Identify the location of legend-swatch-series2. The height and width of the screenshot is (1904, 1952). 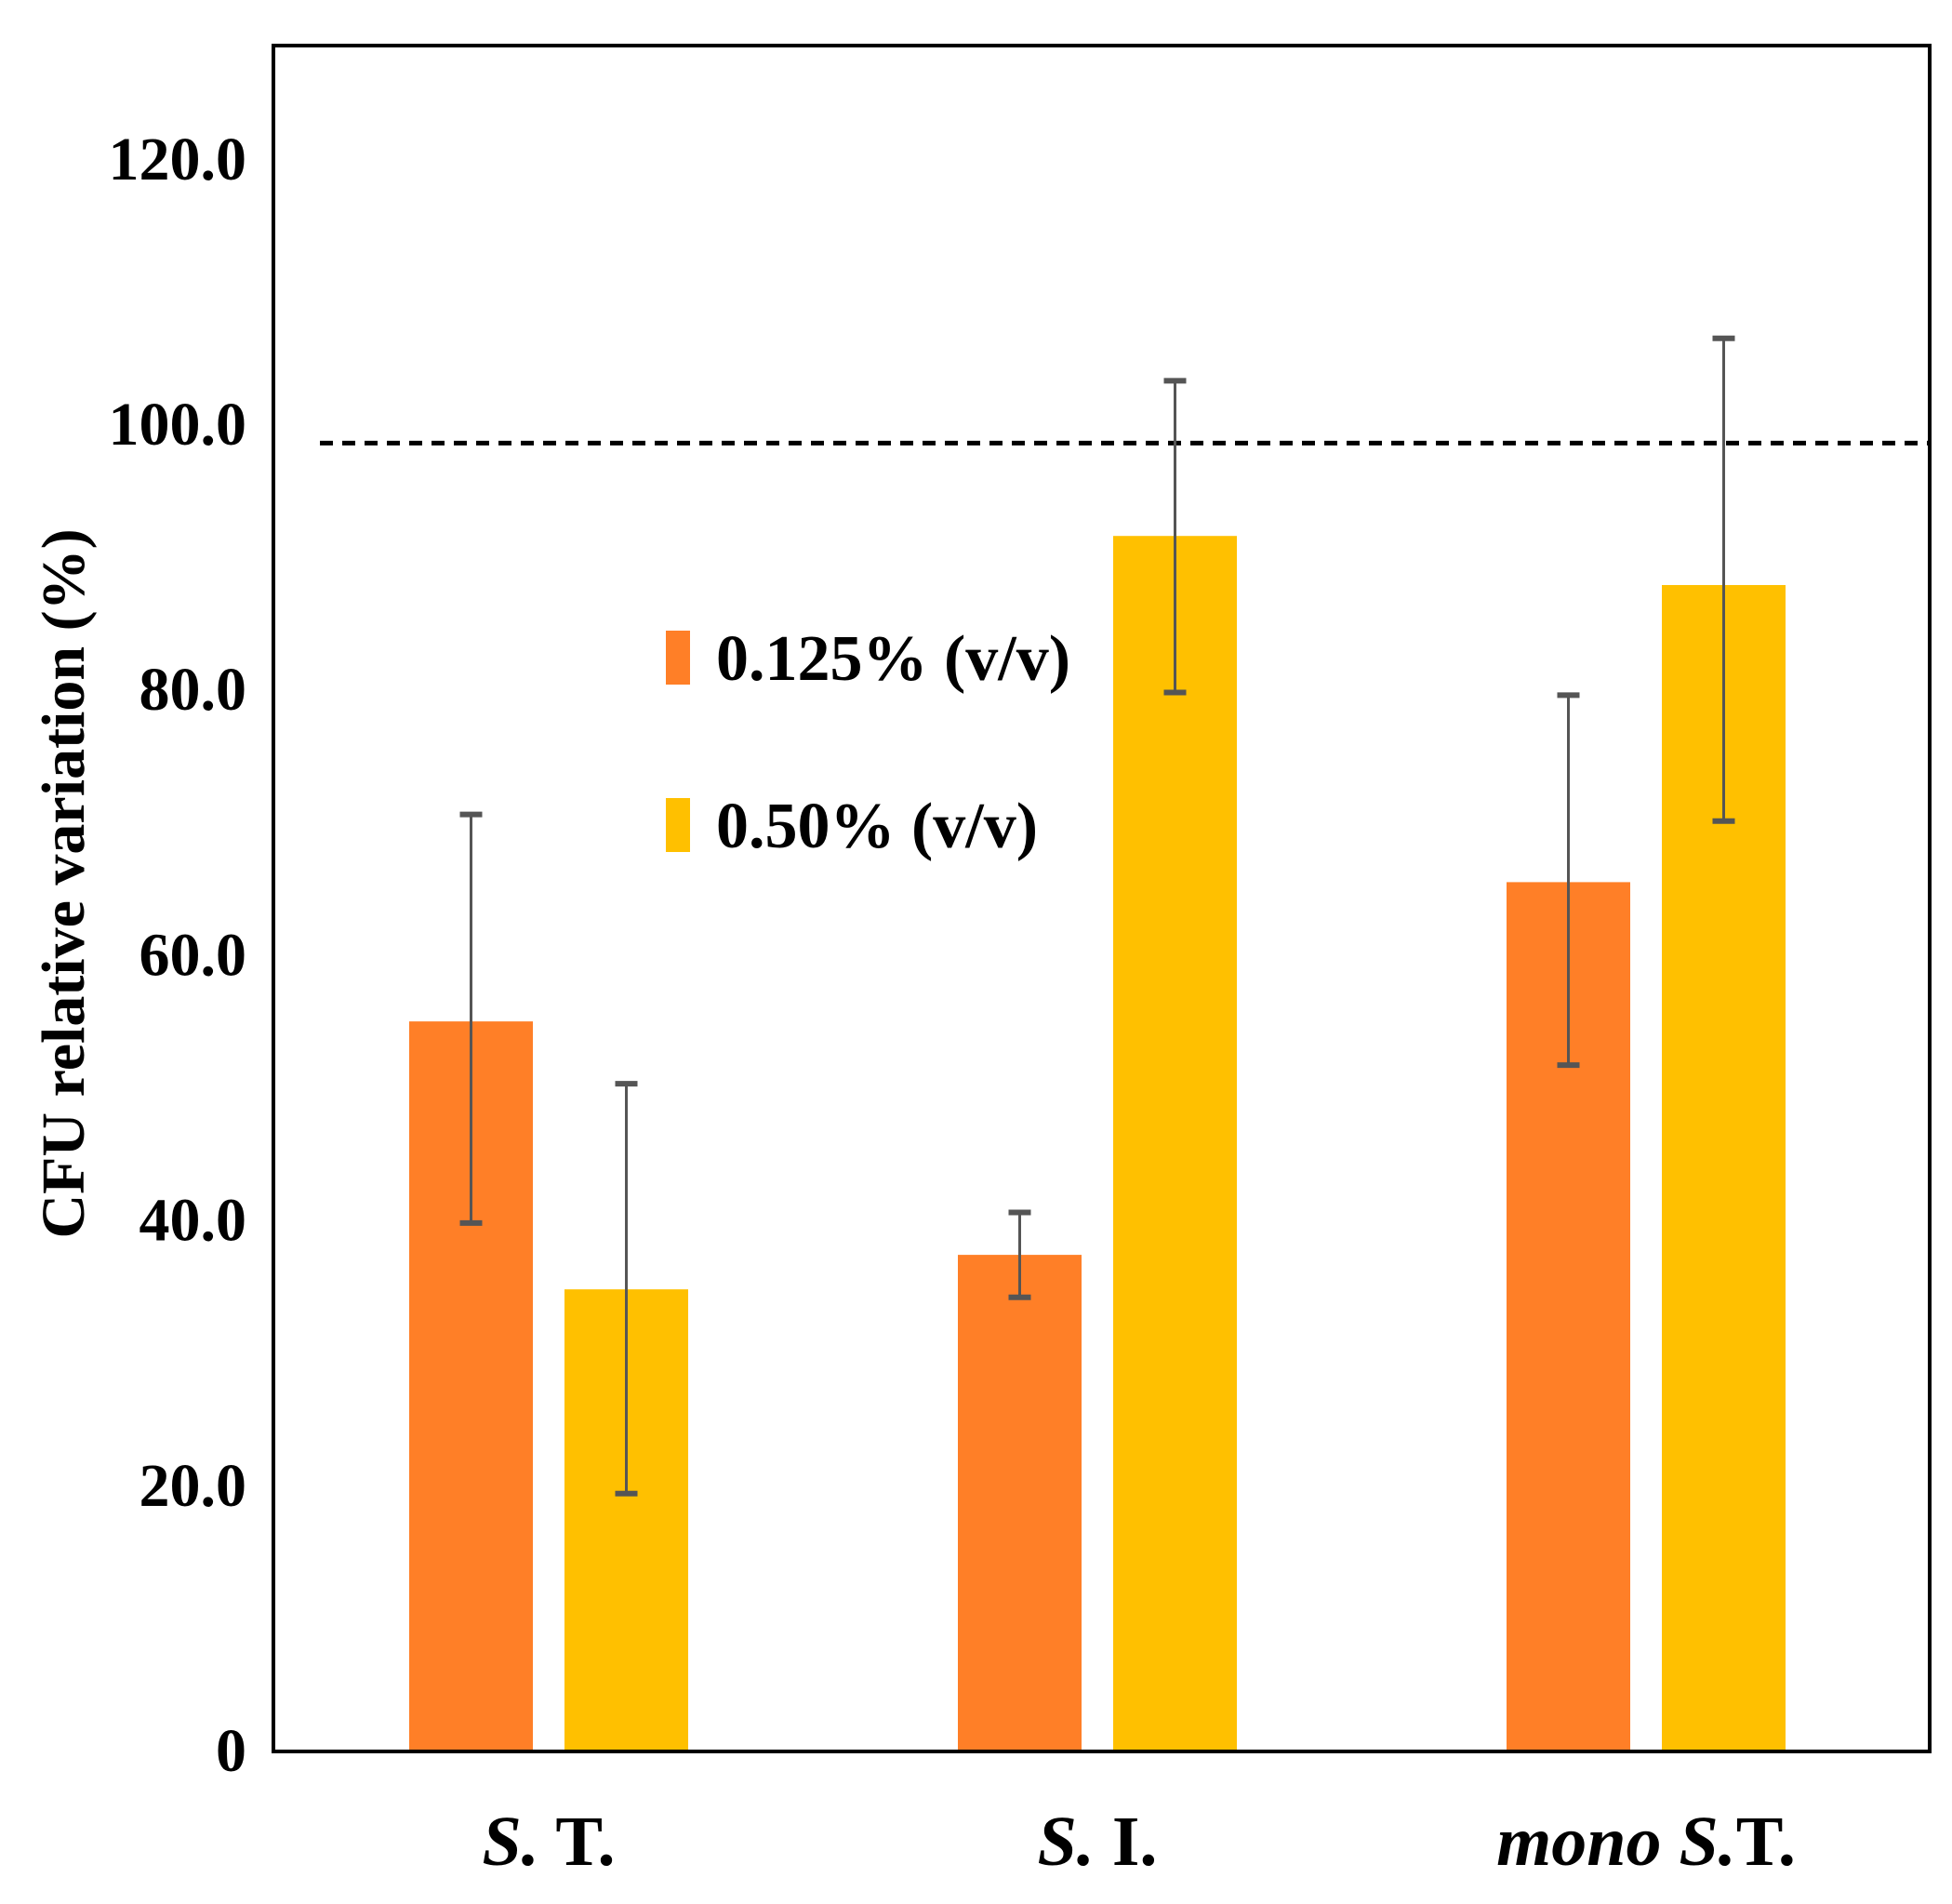
(678, 825).